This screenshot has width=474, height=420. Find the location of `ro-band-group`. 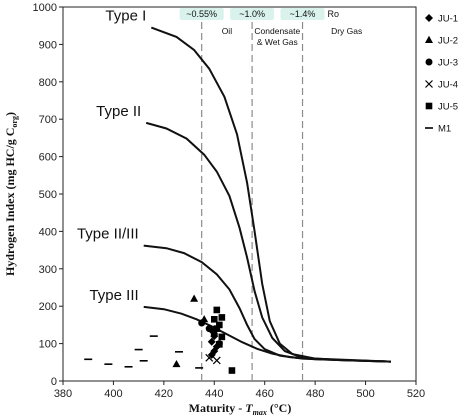

ro-band-group is located at coordinates (252, 14).